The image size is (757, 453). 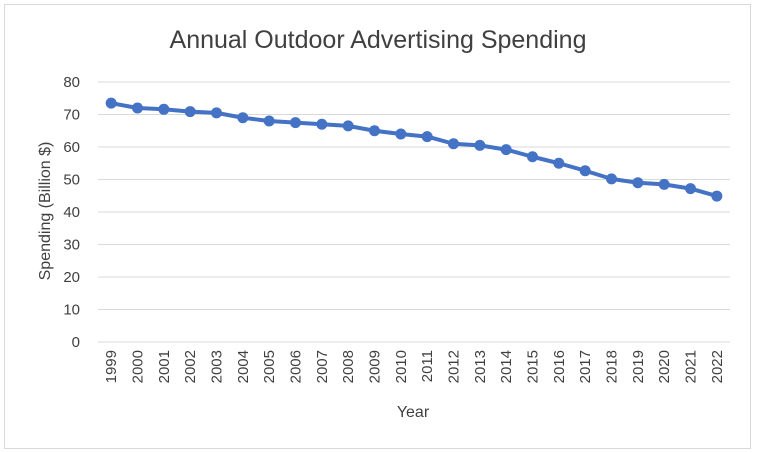 I want to click on x-tick-label: 2012, so click(x=454, y=366).